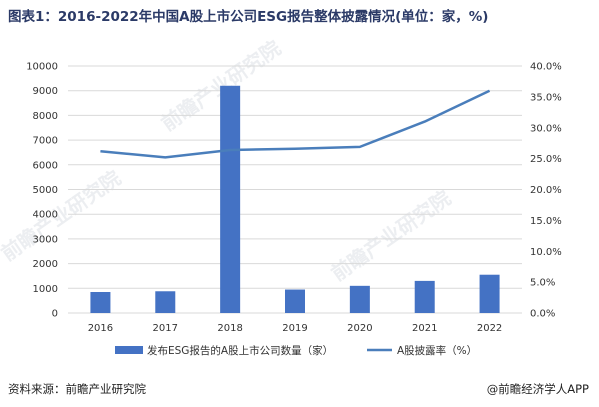 Image resolution: width=599 pixels, height=407 pixels. I want to click on y-right-tick-label: 10.0%, so click(546, 252).